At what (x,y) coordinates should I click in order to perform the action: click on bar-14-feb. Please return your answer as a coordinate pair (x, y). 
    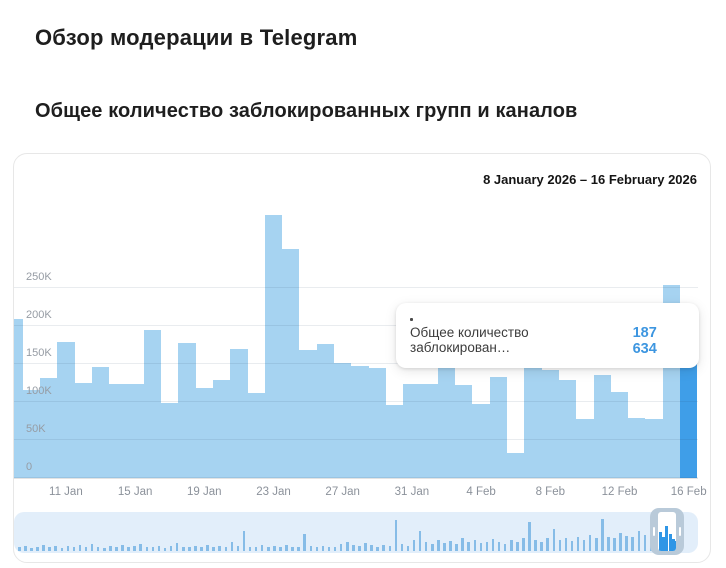
    Looking at the image, I should click on (654, 448).